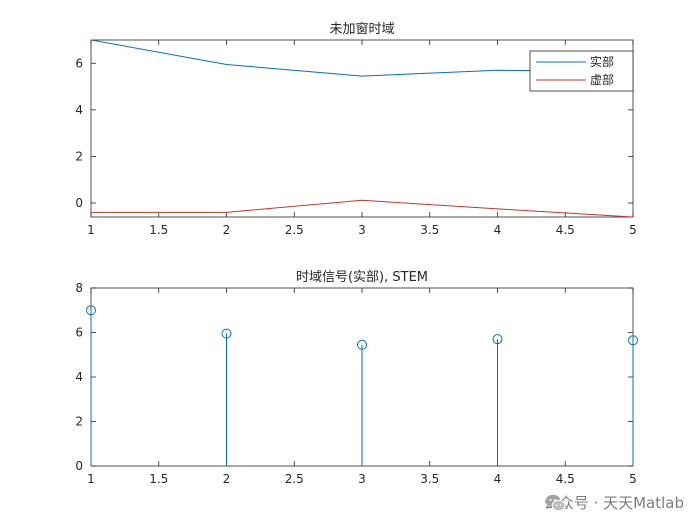  Describe the element at coordinates (602, 61) in the screenshot. I see `legend-label: 实部` at that location.